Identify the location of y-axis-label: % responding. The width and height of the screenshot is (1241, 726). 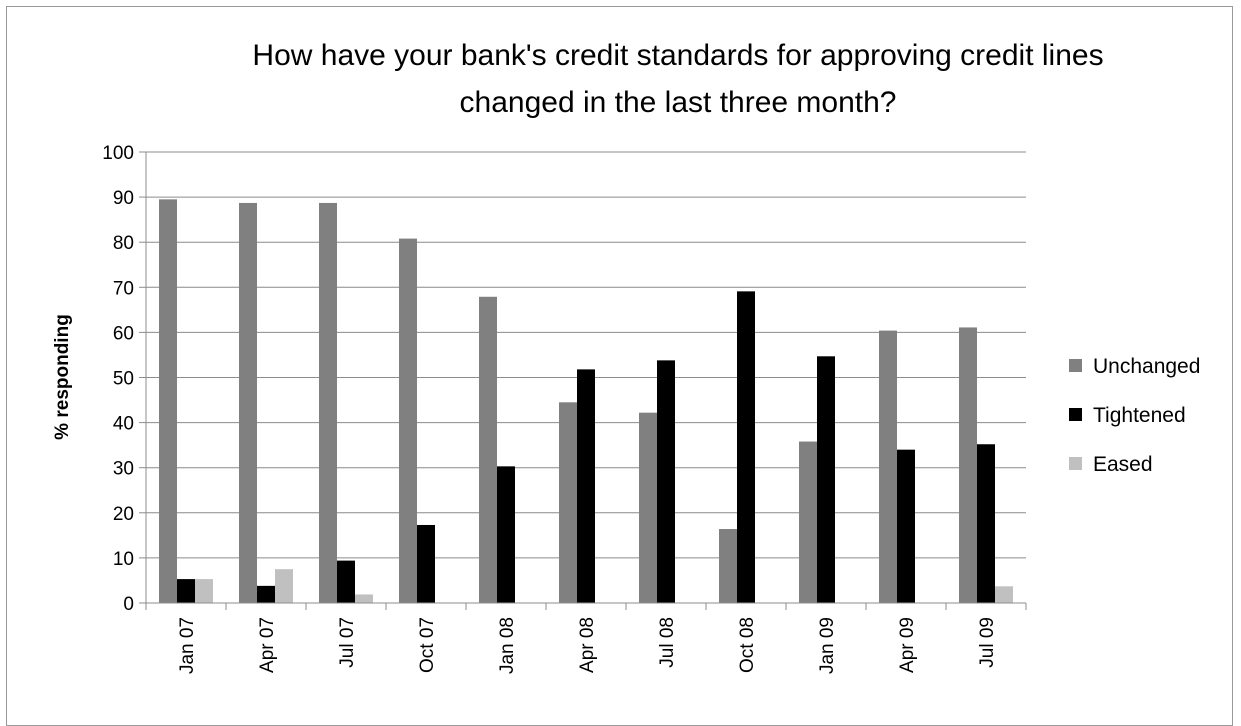
(62, 377).